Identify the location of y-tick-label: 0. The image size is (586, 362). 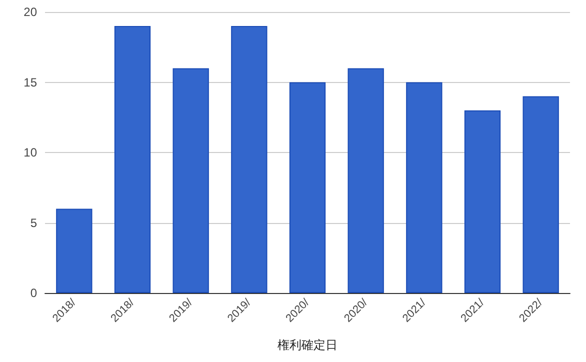
(34, 293).